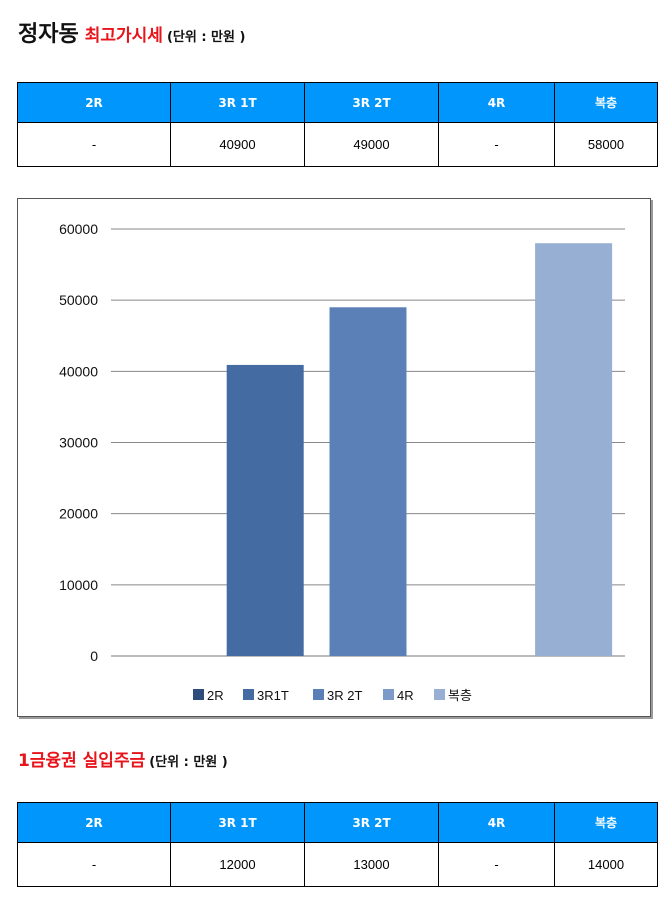 The image size is (669, 914). I want to click on y-tick-label: 60000, so click(78, 229).